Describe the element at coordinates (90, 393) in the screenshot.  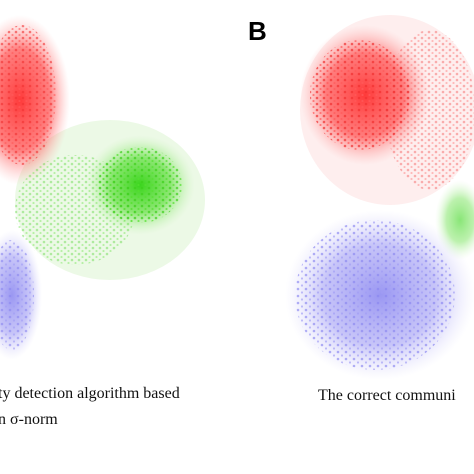
I see `caption: ty detection algorithm based` at that location.